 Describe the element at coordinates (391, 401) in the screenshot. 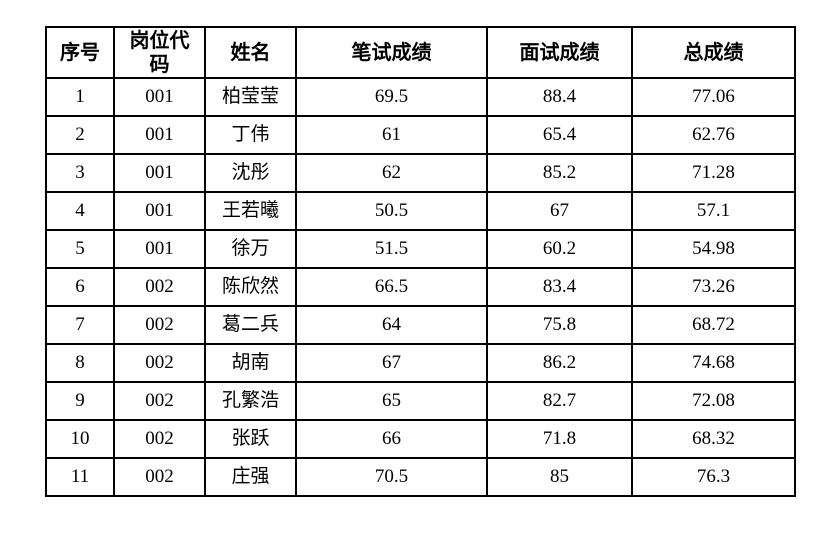

I see `cell-written-score: 65` at that location.